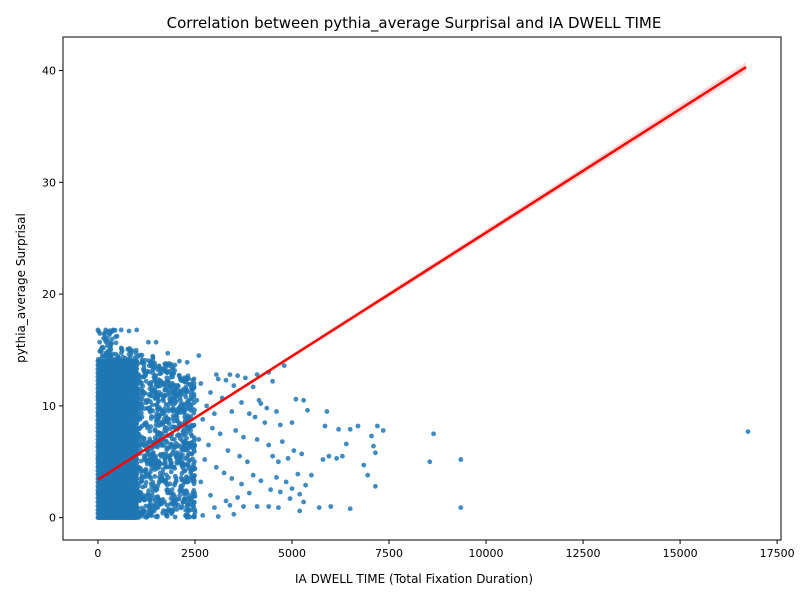 Image resolution: width=800 pixels, height=600 pixels. Describe the element at coordinates (49, 406) in the screenshot. I see `y-tick-label: 10` at that location.